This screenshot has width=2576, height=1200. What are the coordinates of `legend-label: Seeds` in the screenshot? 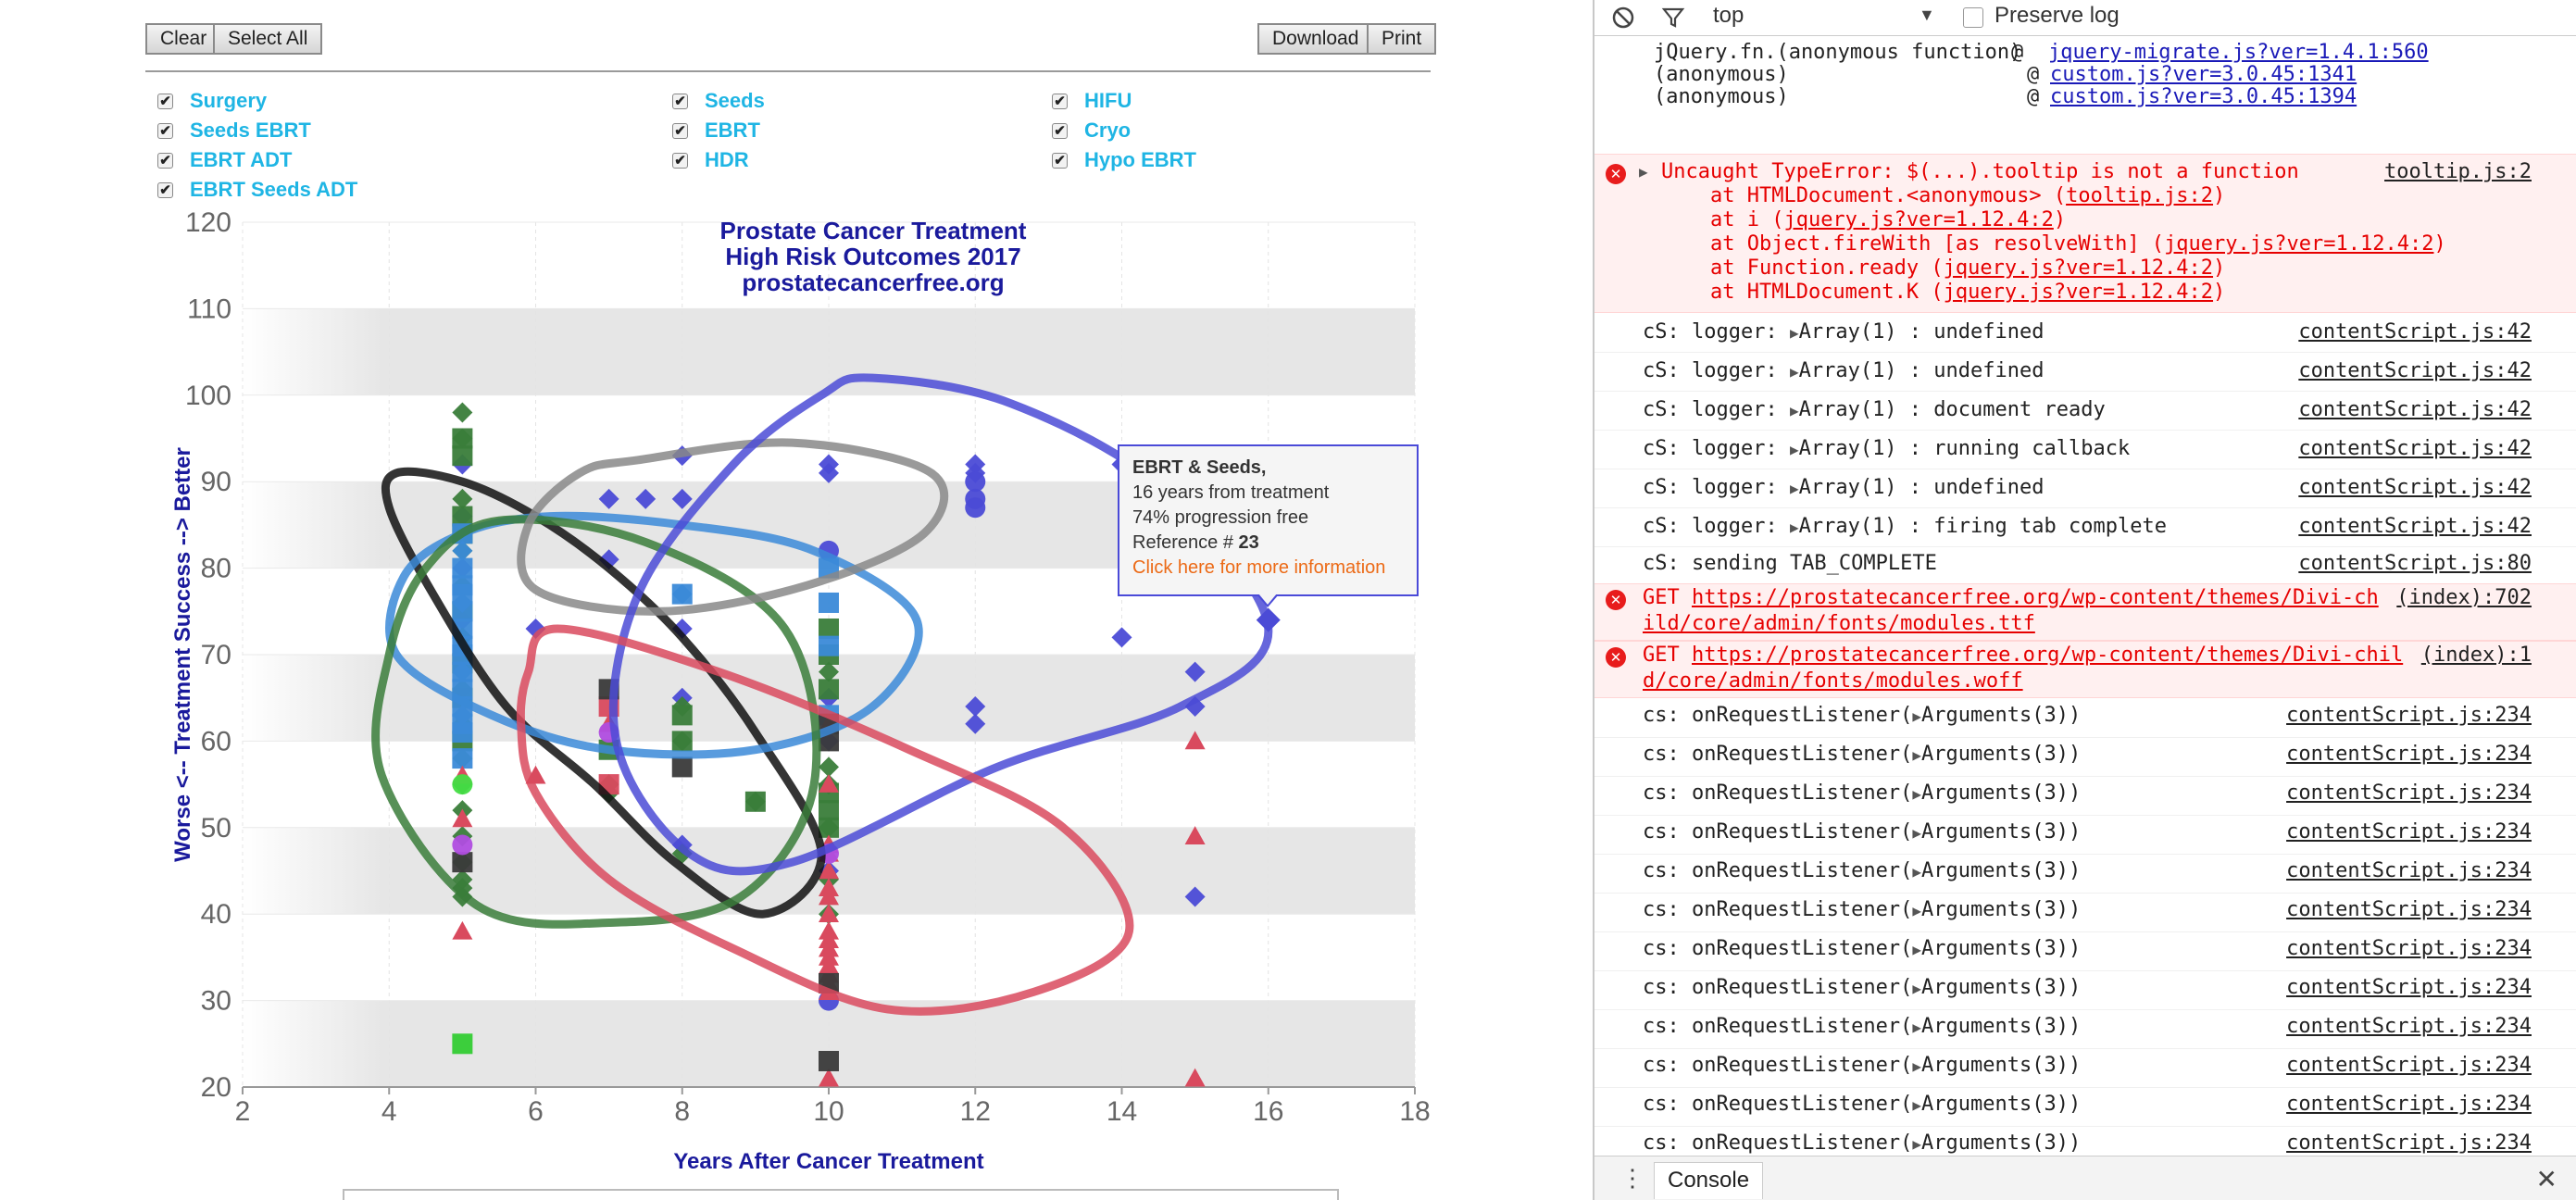 It's located at (735, 100).